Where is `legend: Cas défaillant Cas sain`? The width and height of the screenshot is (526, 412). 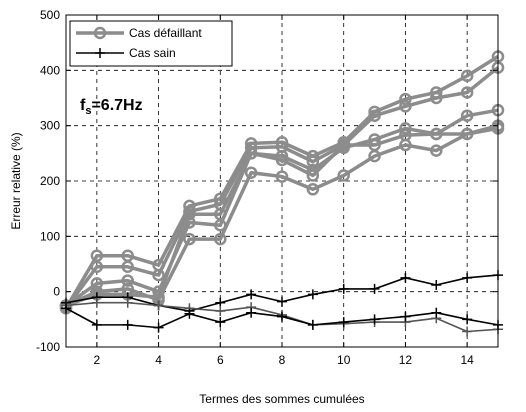
legend: Cas défaillant Cas sain is located at coordinates (151, 43).